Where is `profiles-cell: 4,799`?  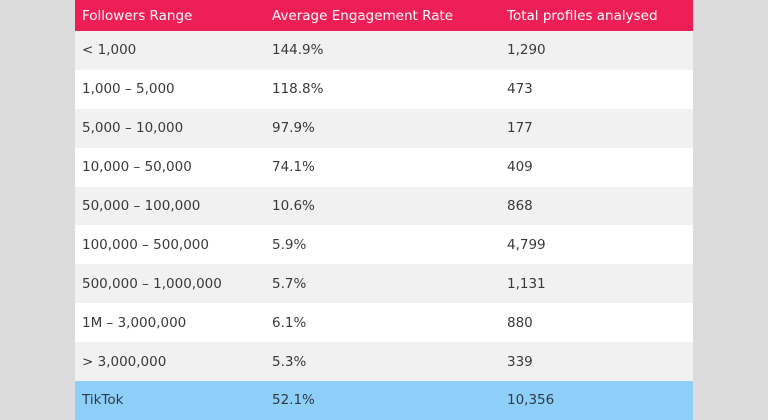 profiles-cell: 4,799 is located at coordinates (526, 244).